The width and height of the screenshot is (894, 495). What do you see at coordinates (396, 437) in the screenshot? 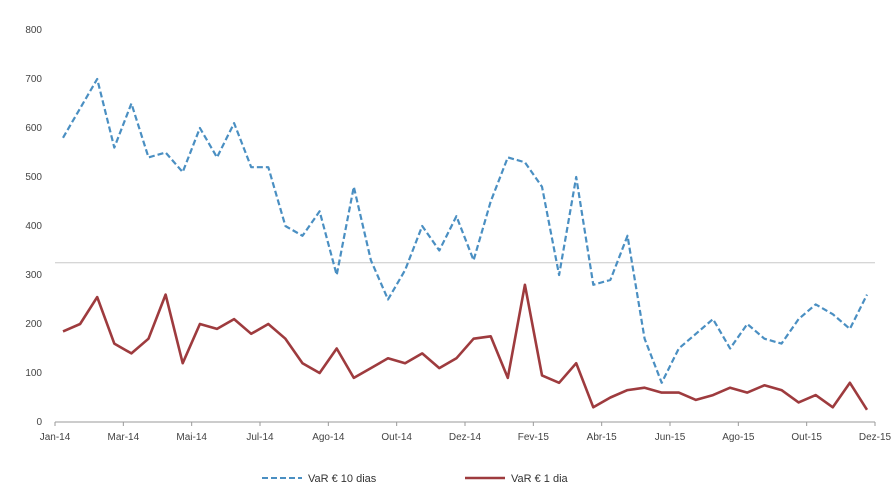
I see `x-tick-label: Out-14` at bounding box center [396, 437].